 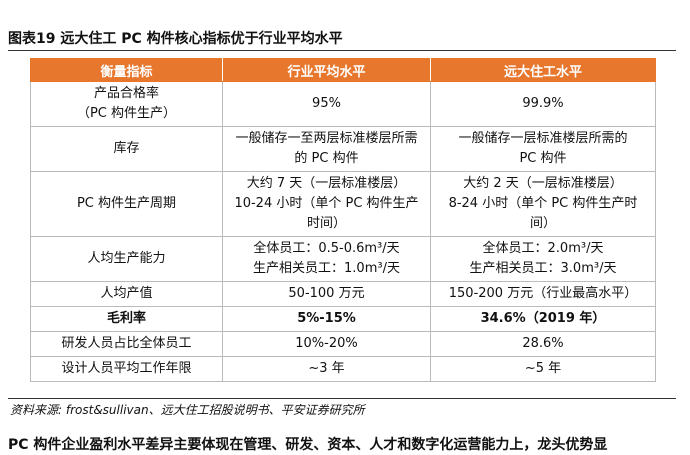 I want to click on cell-line: 28.6%, so click(x=543, y=343).